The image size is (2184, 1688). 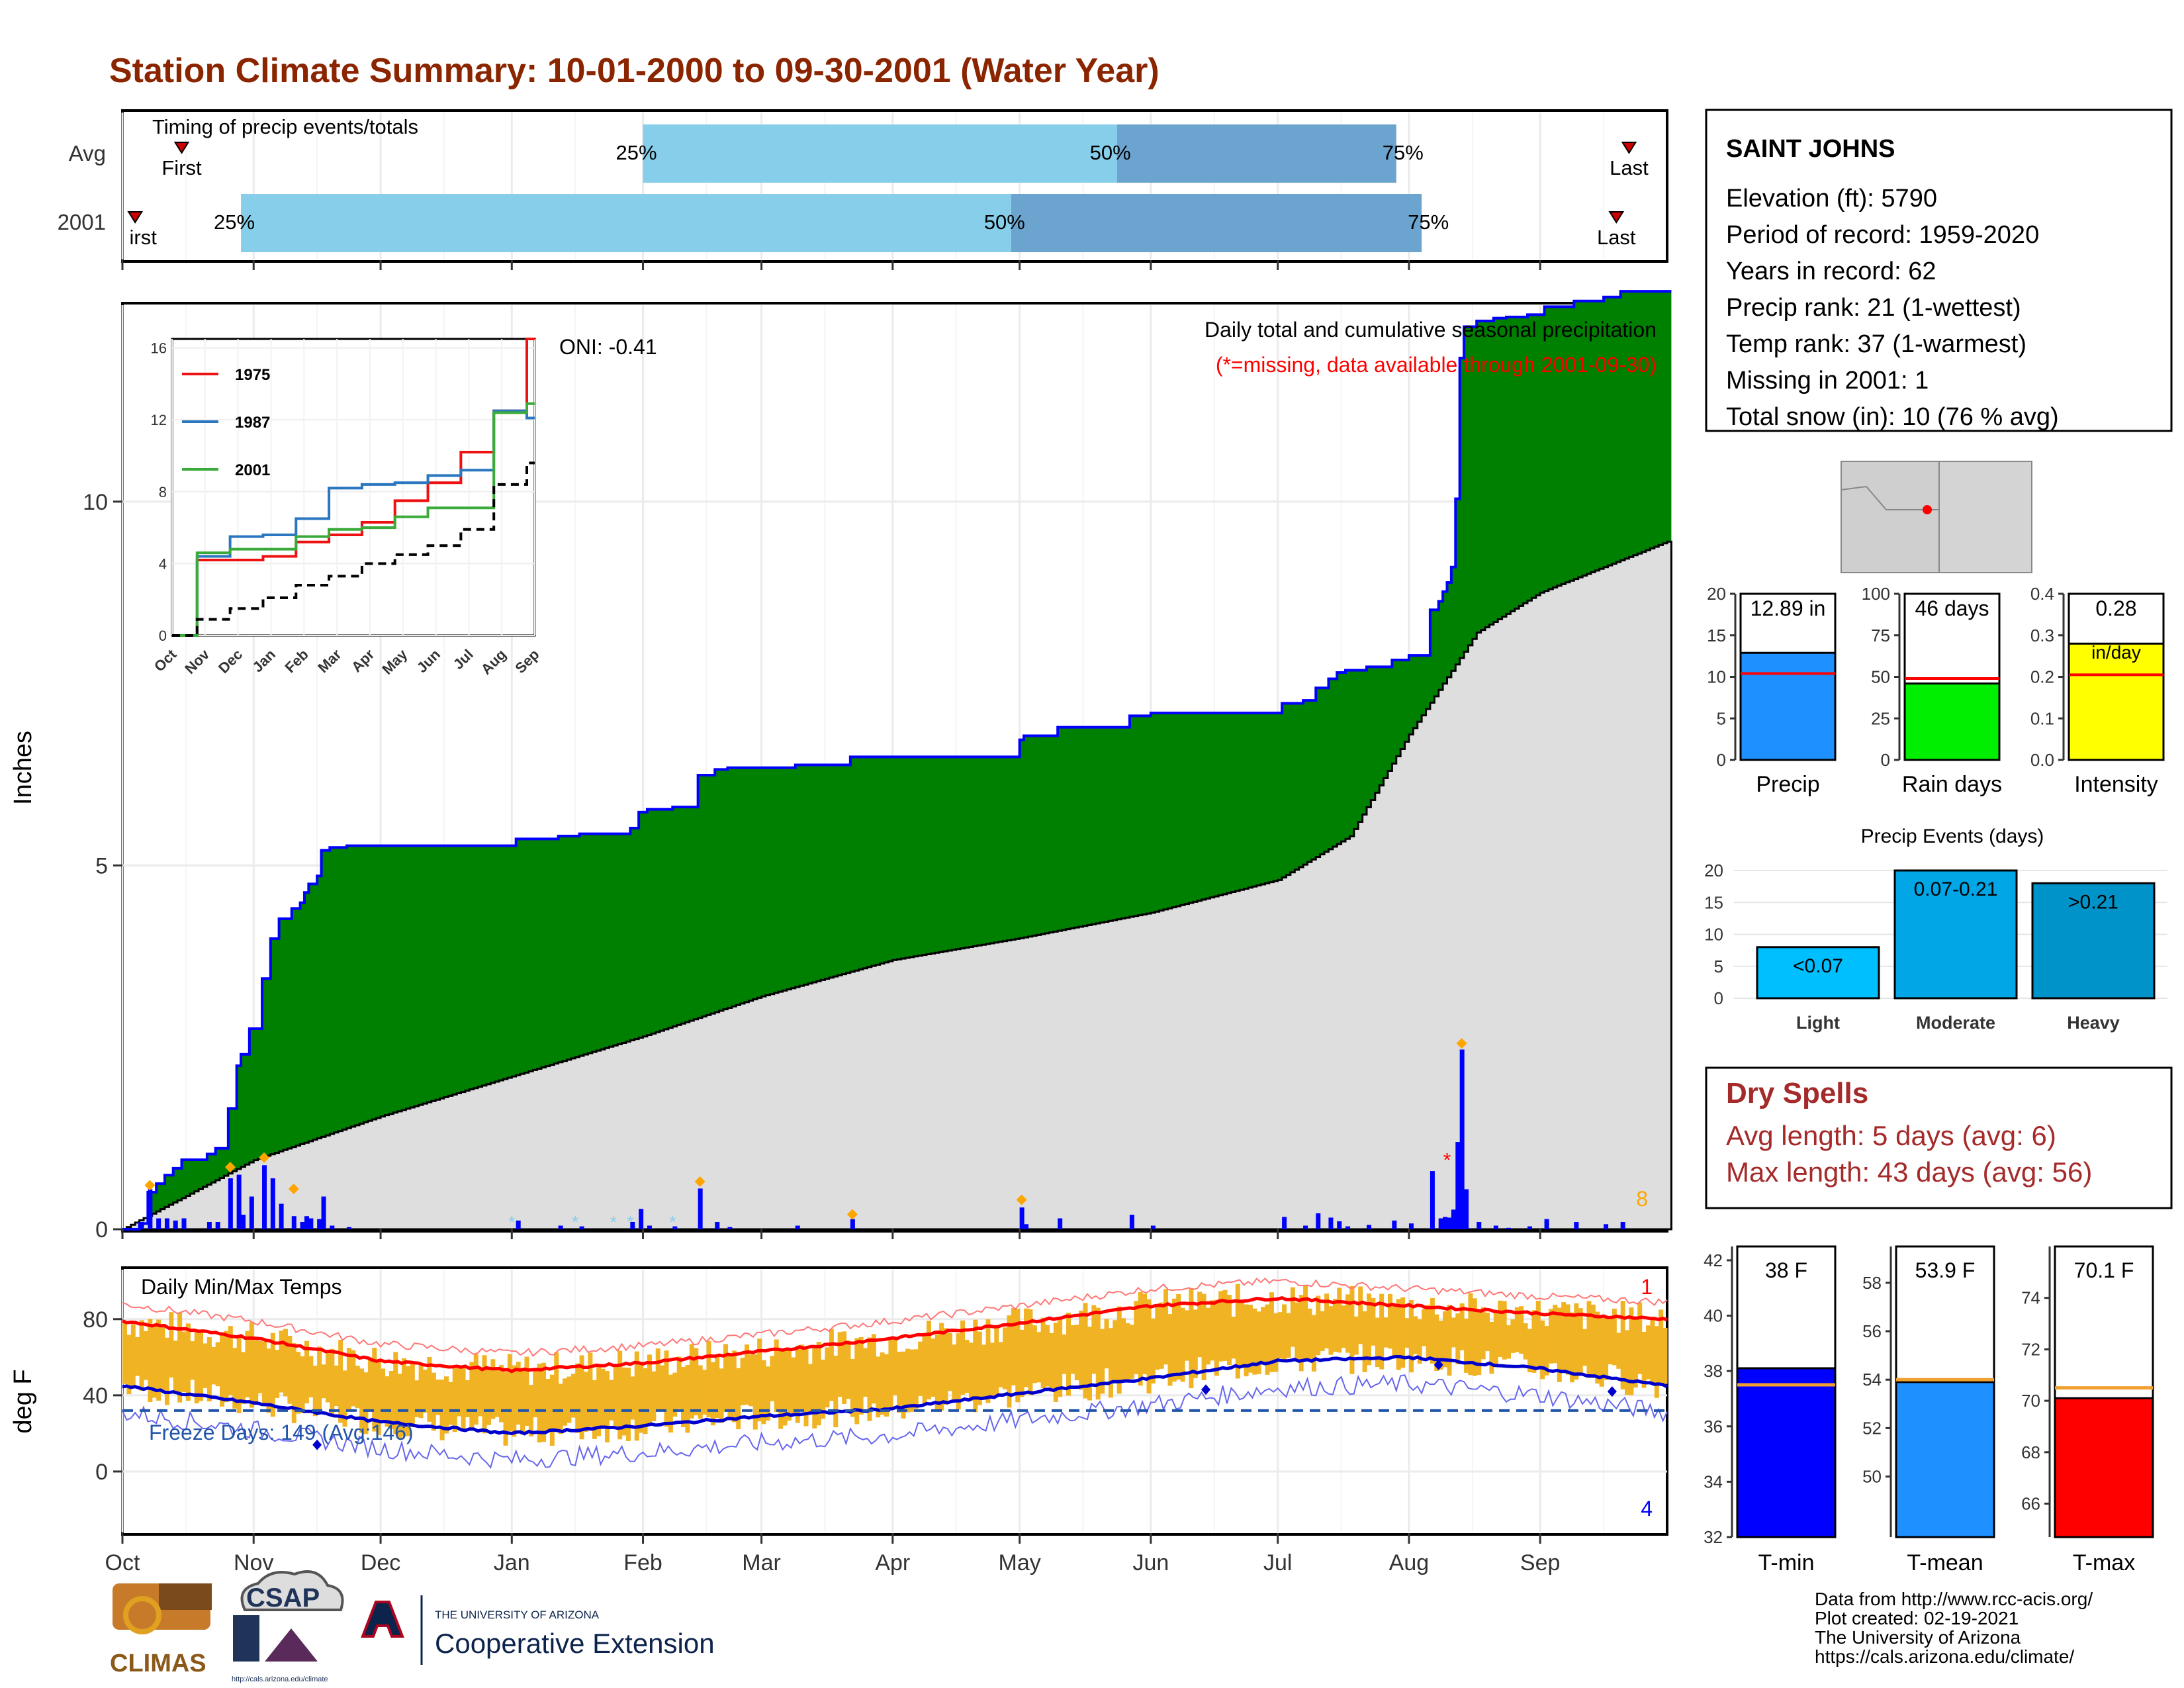 What do you see at coordinates (1952, 836) in the screenshot?
I see `events-title: Precip Events (days)` at bounding box center [1952, 836].